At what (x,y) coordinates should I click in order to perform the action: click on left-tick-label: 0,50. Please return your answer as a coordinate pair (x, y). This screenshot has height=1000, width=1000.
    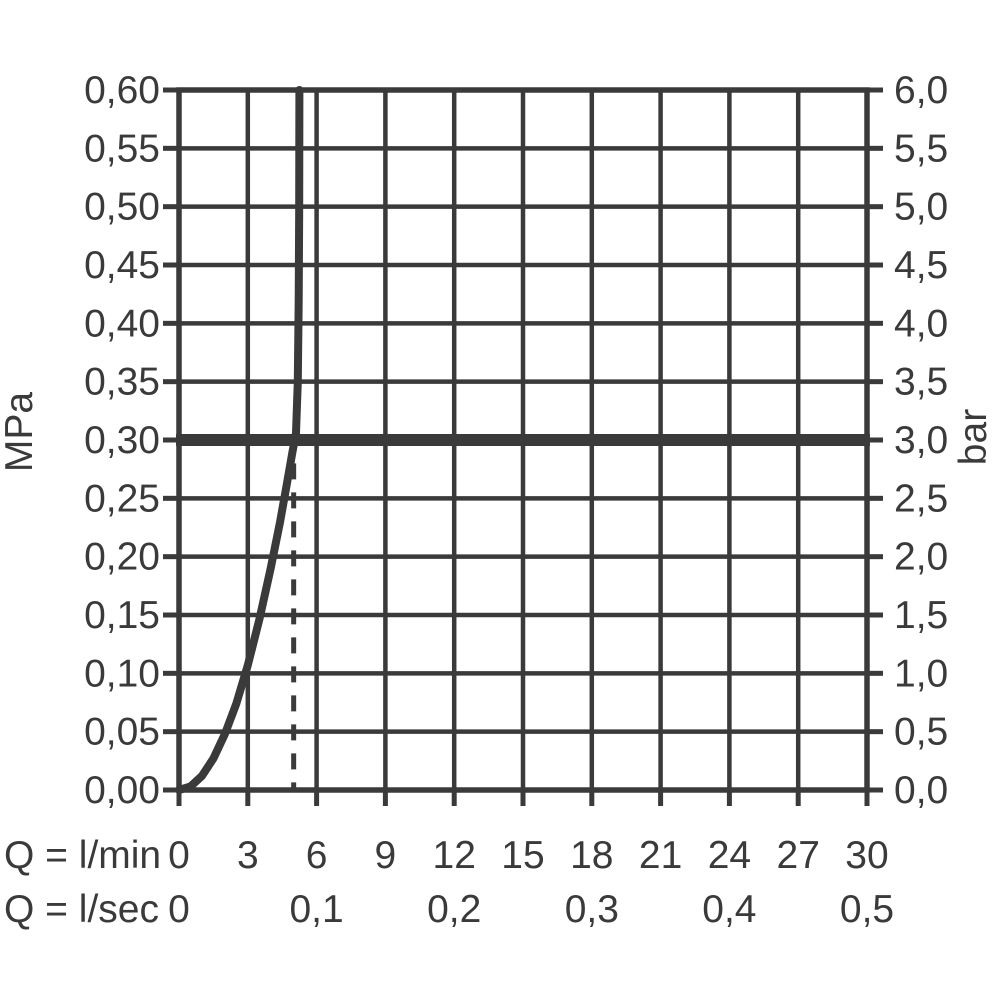
    Looking at the image, I should click on (122, 207).